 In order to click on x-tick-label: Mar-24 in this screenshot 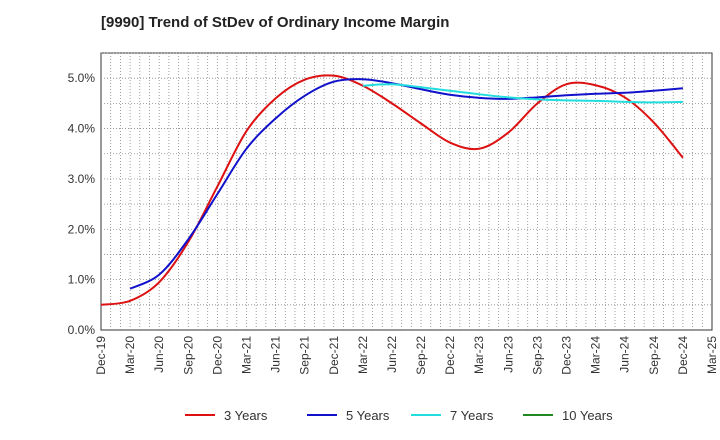, I will do `click(596, 355)`.